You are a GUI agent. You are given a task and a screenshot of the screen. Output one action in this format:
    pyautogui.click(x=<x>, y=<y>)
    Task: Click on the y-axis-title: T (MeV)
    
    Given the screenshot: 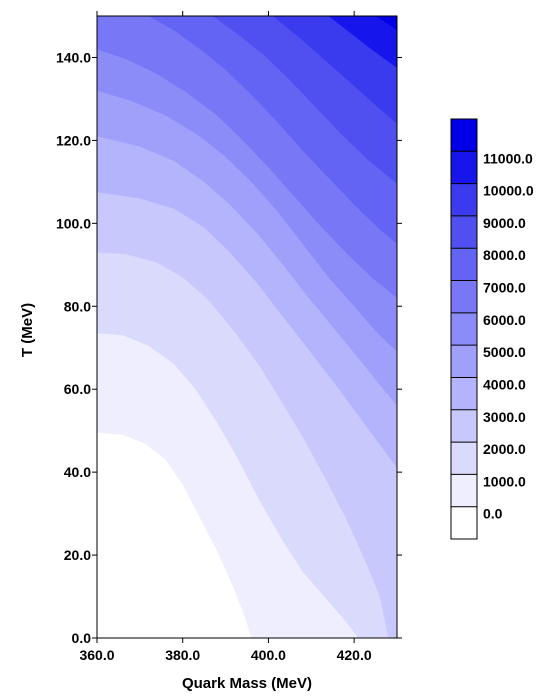 What is the action you would take?
    pyautogui.click(x=27, y=330)
    